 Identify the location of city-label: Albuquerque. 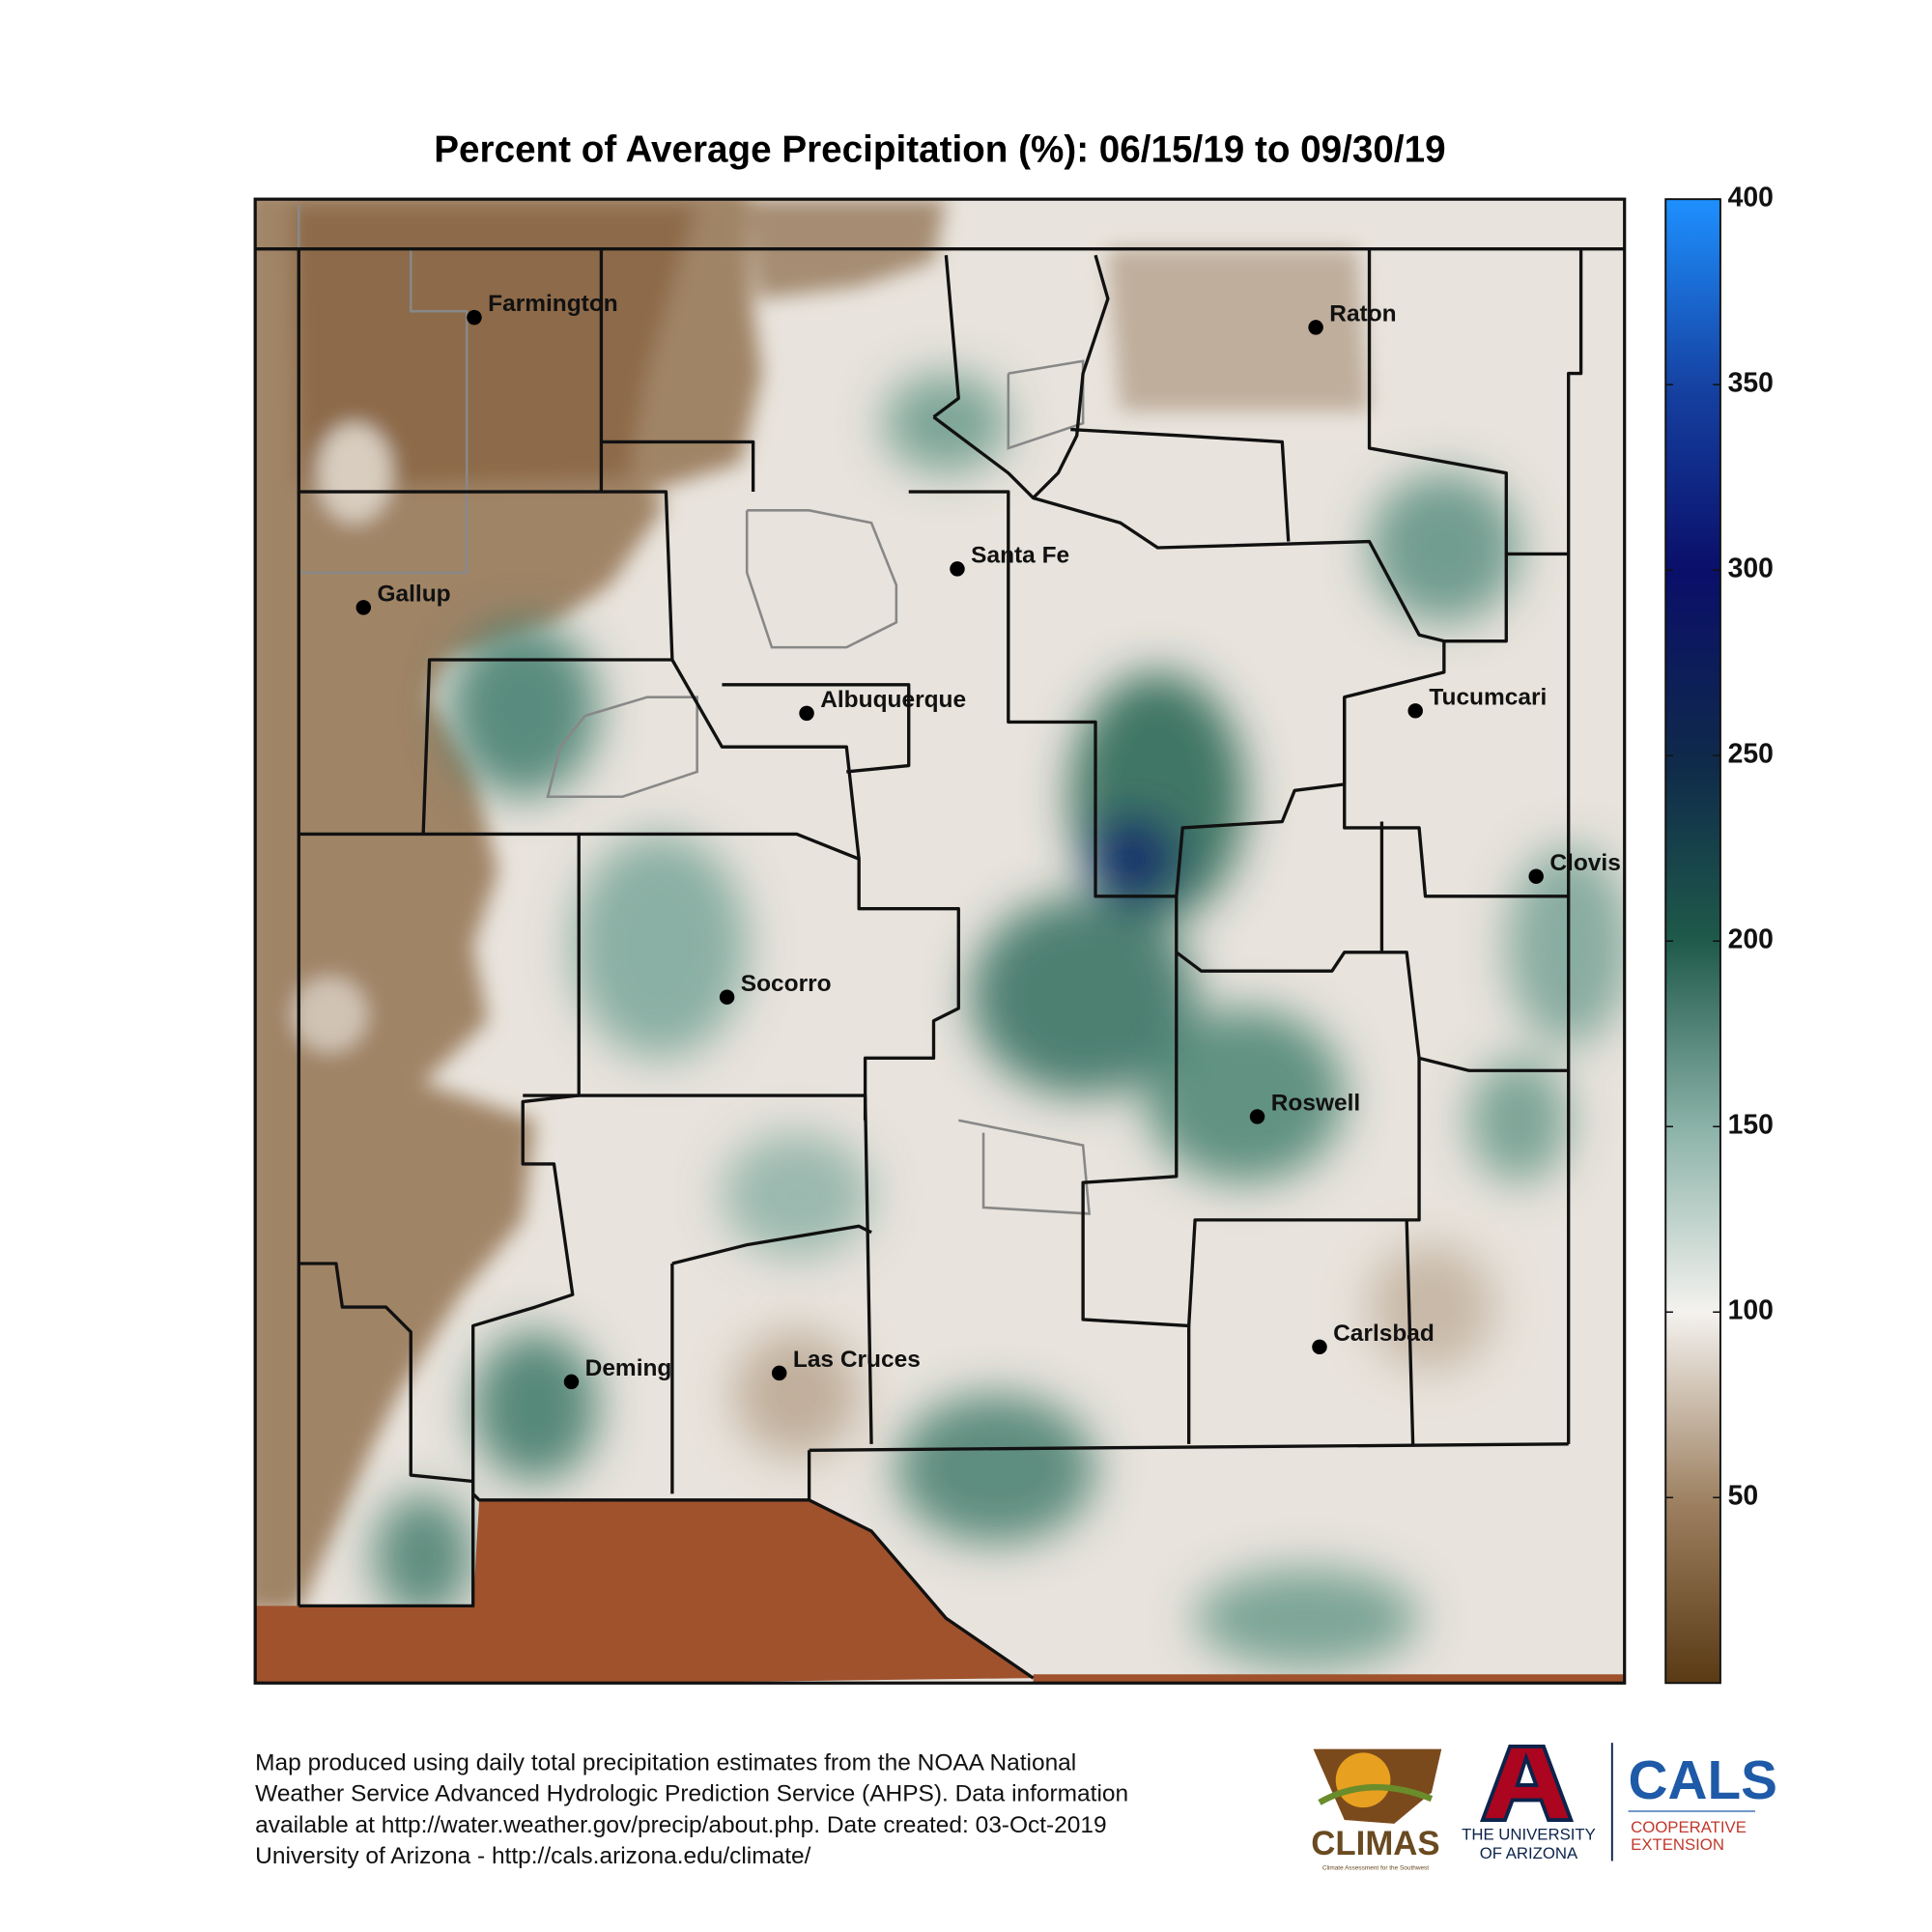
(893, 700).